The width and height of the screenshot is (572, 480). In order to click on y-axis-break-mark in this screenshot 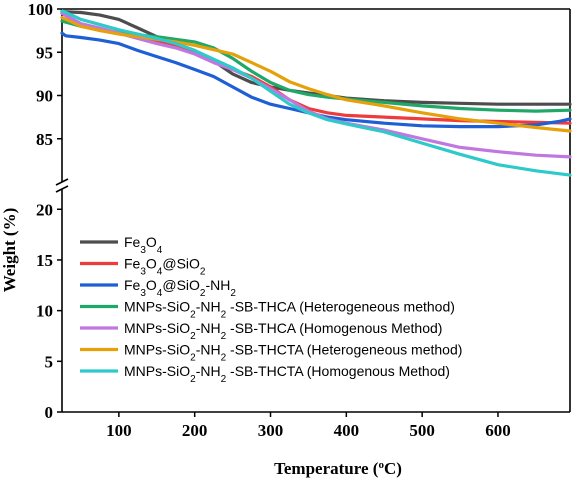, I will do `click(62, 185)`.